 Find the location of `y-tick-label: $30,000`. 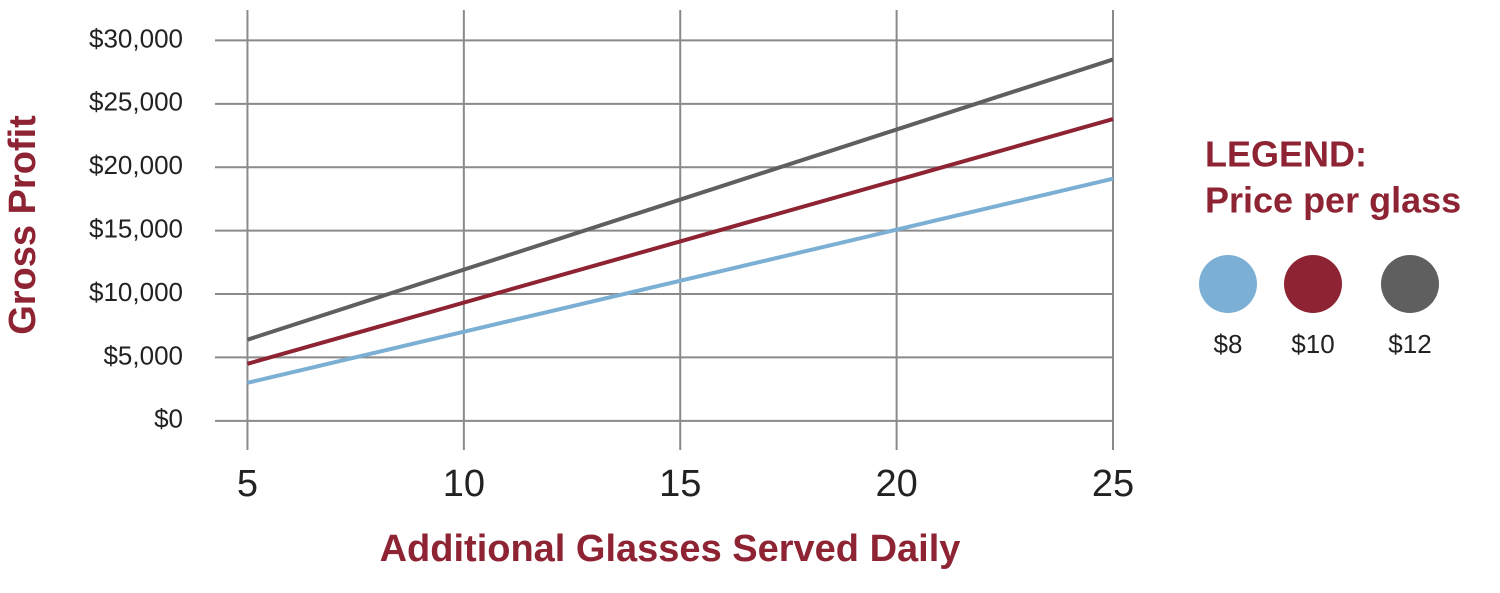

y-tick-label: $30,000 is located at coordinates (136, 38).